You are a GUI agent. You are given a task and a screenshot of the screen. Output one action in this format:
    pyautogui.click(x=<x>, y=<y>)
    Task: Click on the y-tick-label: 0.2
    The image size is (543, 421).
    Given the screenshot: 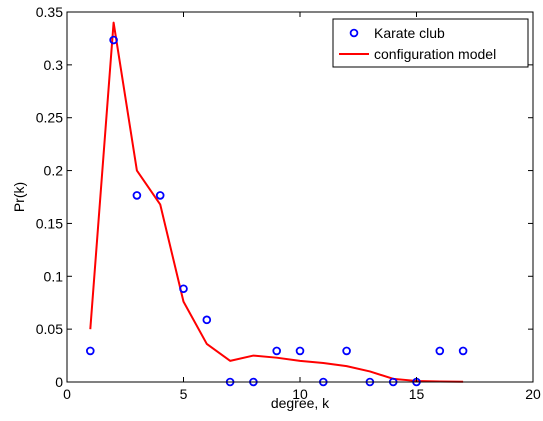 What is the action you would take?
    pyautogui.click(x=54, y=171)
    